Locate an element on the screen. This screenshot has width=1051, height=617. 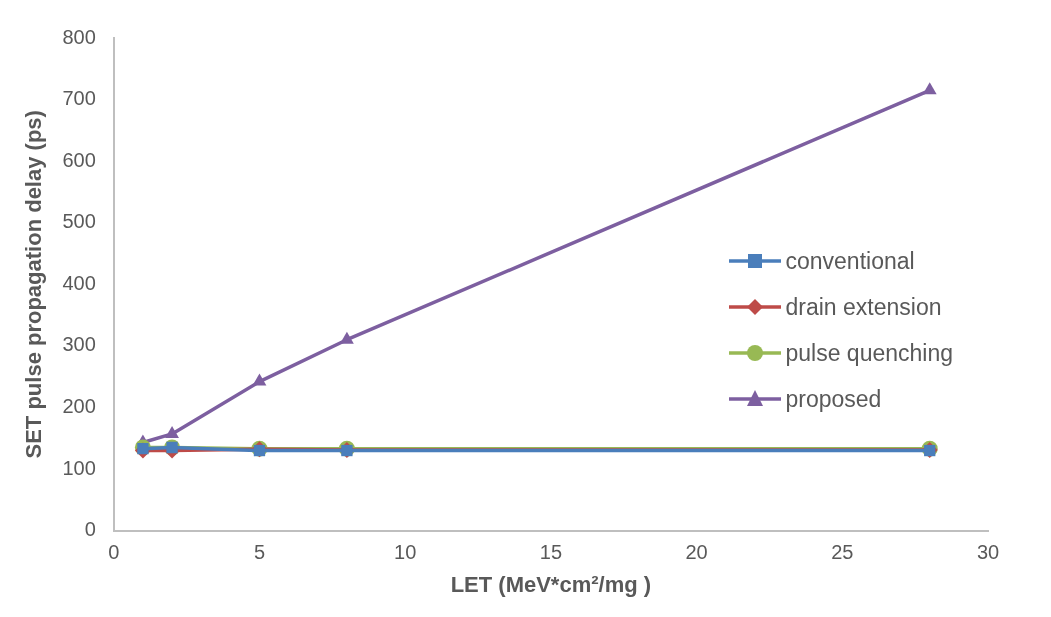
legend-label: conventional is located at coordinates (850, 261).